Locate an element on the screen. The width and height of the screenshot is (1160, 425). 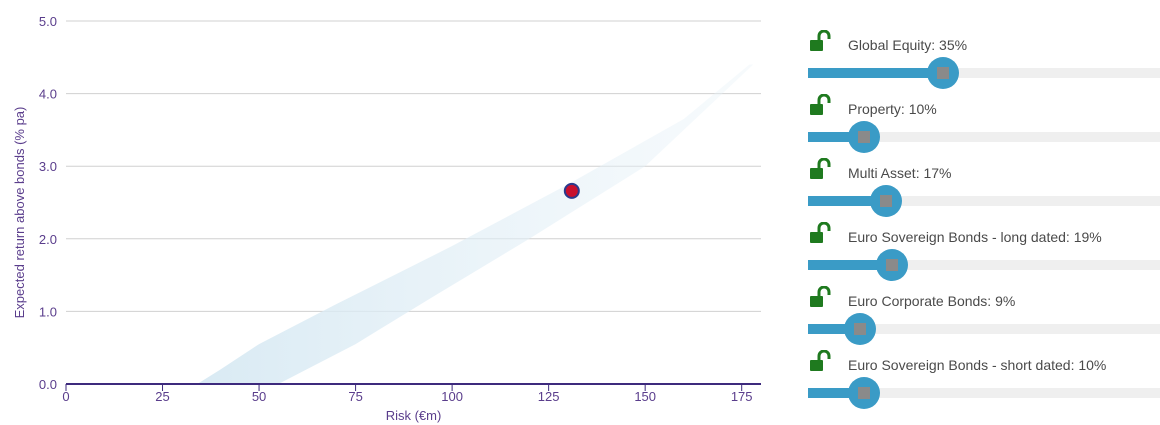
slider-label: Property: 10% is located at coordinates (892, 109).